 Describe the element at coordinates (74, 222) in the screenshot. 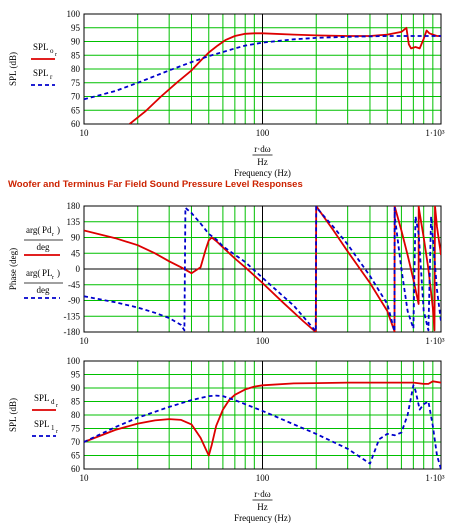

I see `y-tick-label: 135` at that location.